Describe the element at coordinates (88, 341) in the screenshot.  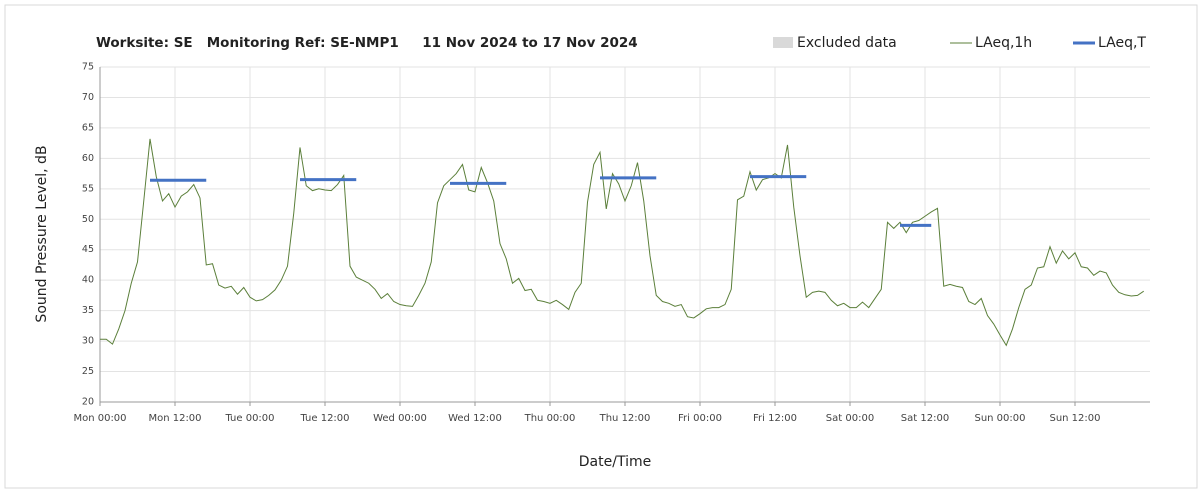
I see `y-tick-label: 30` at that location.